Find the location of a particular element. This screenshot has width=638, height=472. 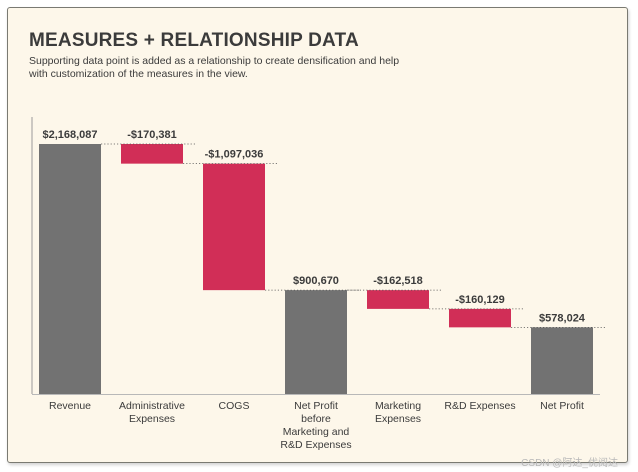

data-label-6: $578,024 is located at coordinates (562, 318).